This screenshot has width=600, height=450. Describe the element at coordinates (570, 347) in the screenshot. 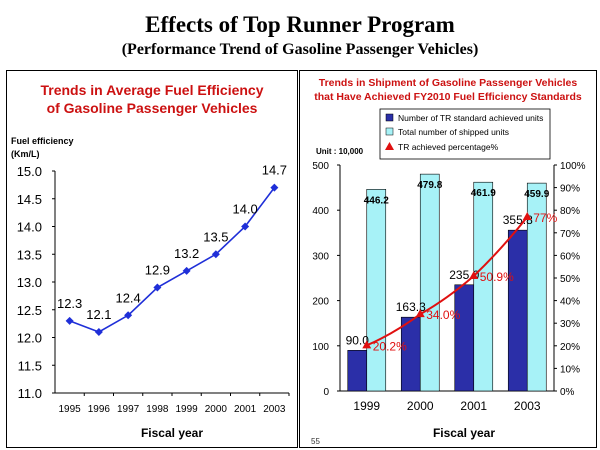

I see `y2-tick-label: 20%` at that location.